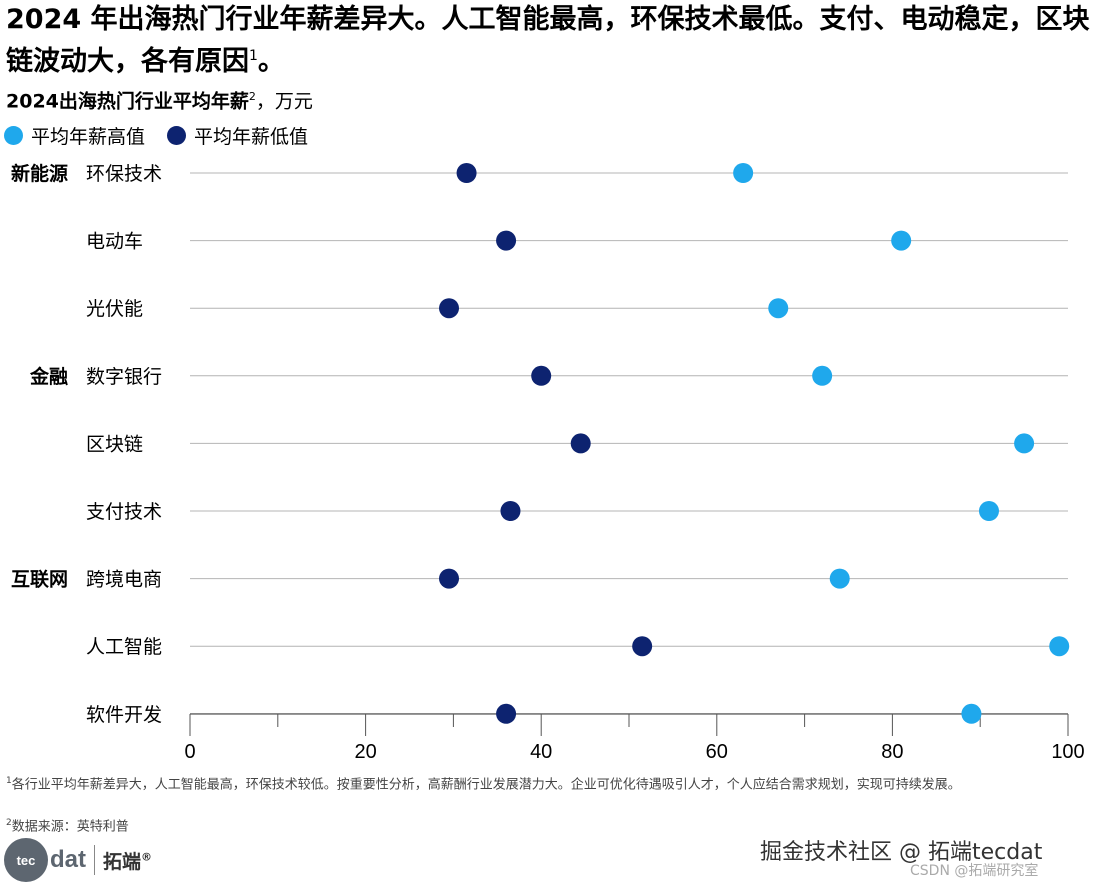  I want to click on logo-word: dat, so click(68, 859).